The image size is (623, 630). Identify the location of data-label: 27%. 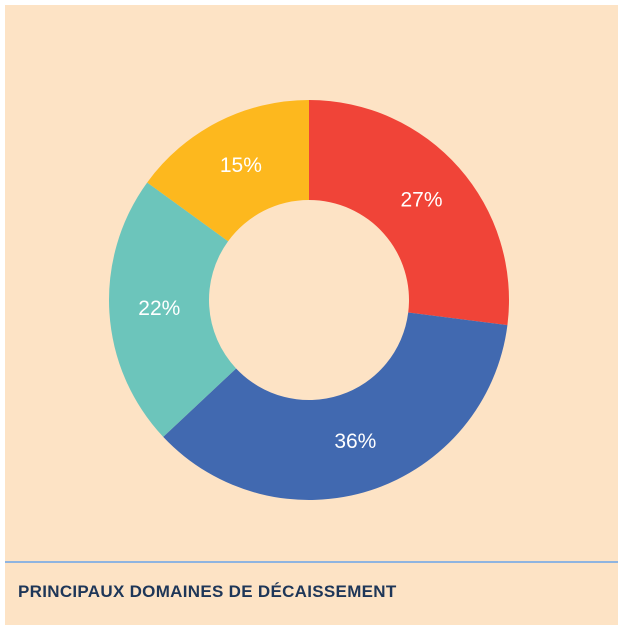
(422, 199).